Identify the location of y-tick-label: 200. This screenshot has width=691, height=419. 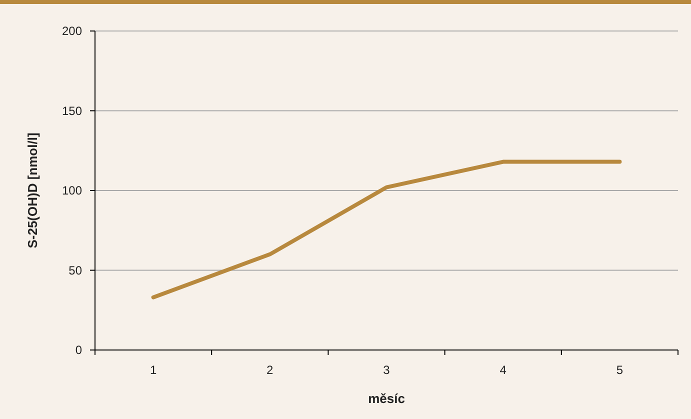
(72, 31).